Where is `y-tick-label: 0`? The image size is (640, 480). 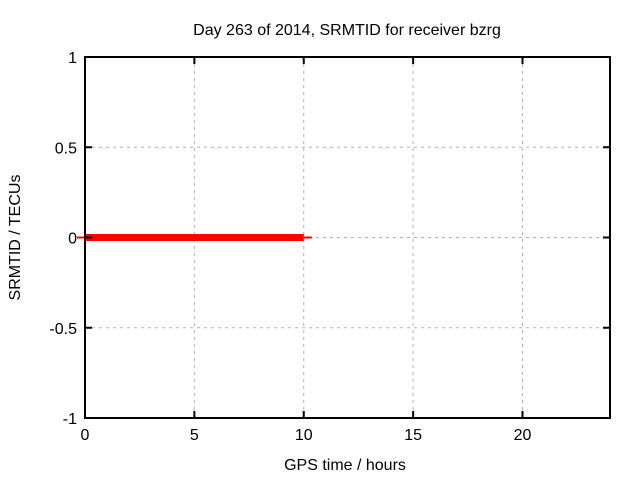
y-tick-label: 0 is located at coordinates (72, 239).